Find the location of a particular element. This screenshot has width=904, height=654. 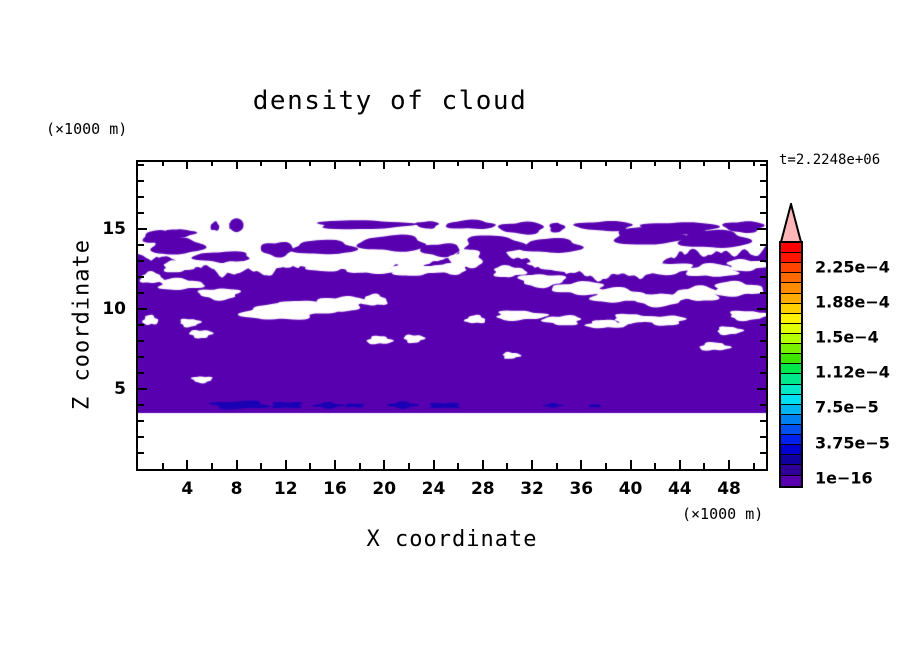

x-tick-label: 8 is located at coordinates (236, 489).